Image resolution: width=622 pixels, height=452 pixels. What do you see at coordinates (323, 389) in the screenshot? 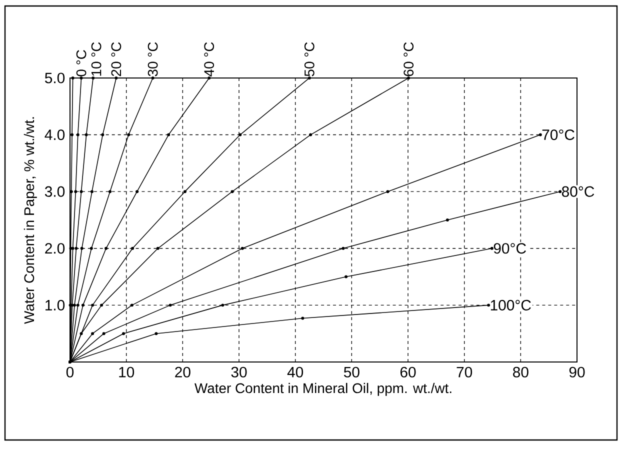
I see `x-axis-title: Water Content in Mineral Oil, ppm. wt./wt.` at bounding box center [323, 389].